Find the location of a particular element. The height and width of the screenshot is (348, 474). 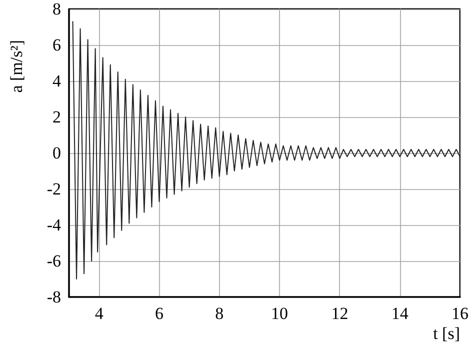

y-tick-label: -4 is located at coordinates (54, 225).